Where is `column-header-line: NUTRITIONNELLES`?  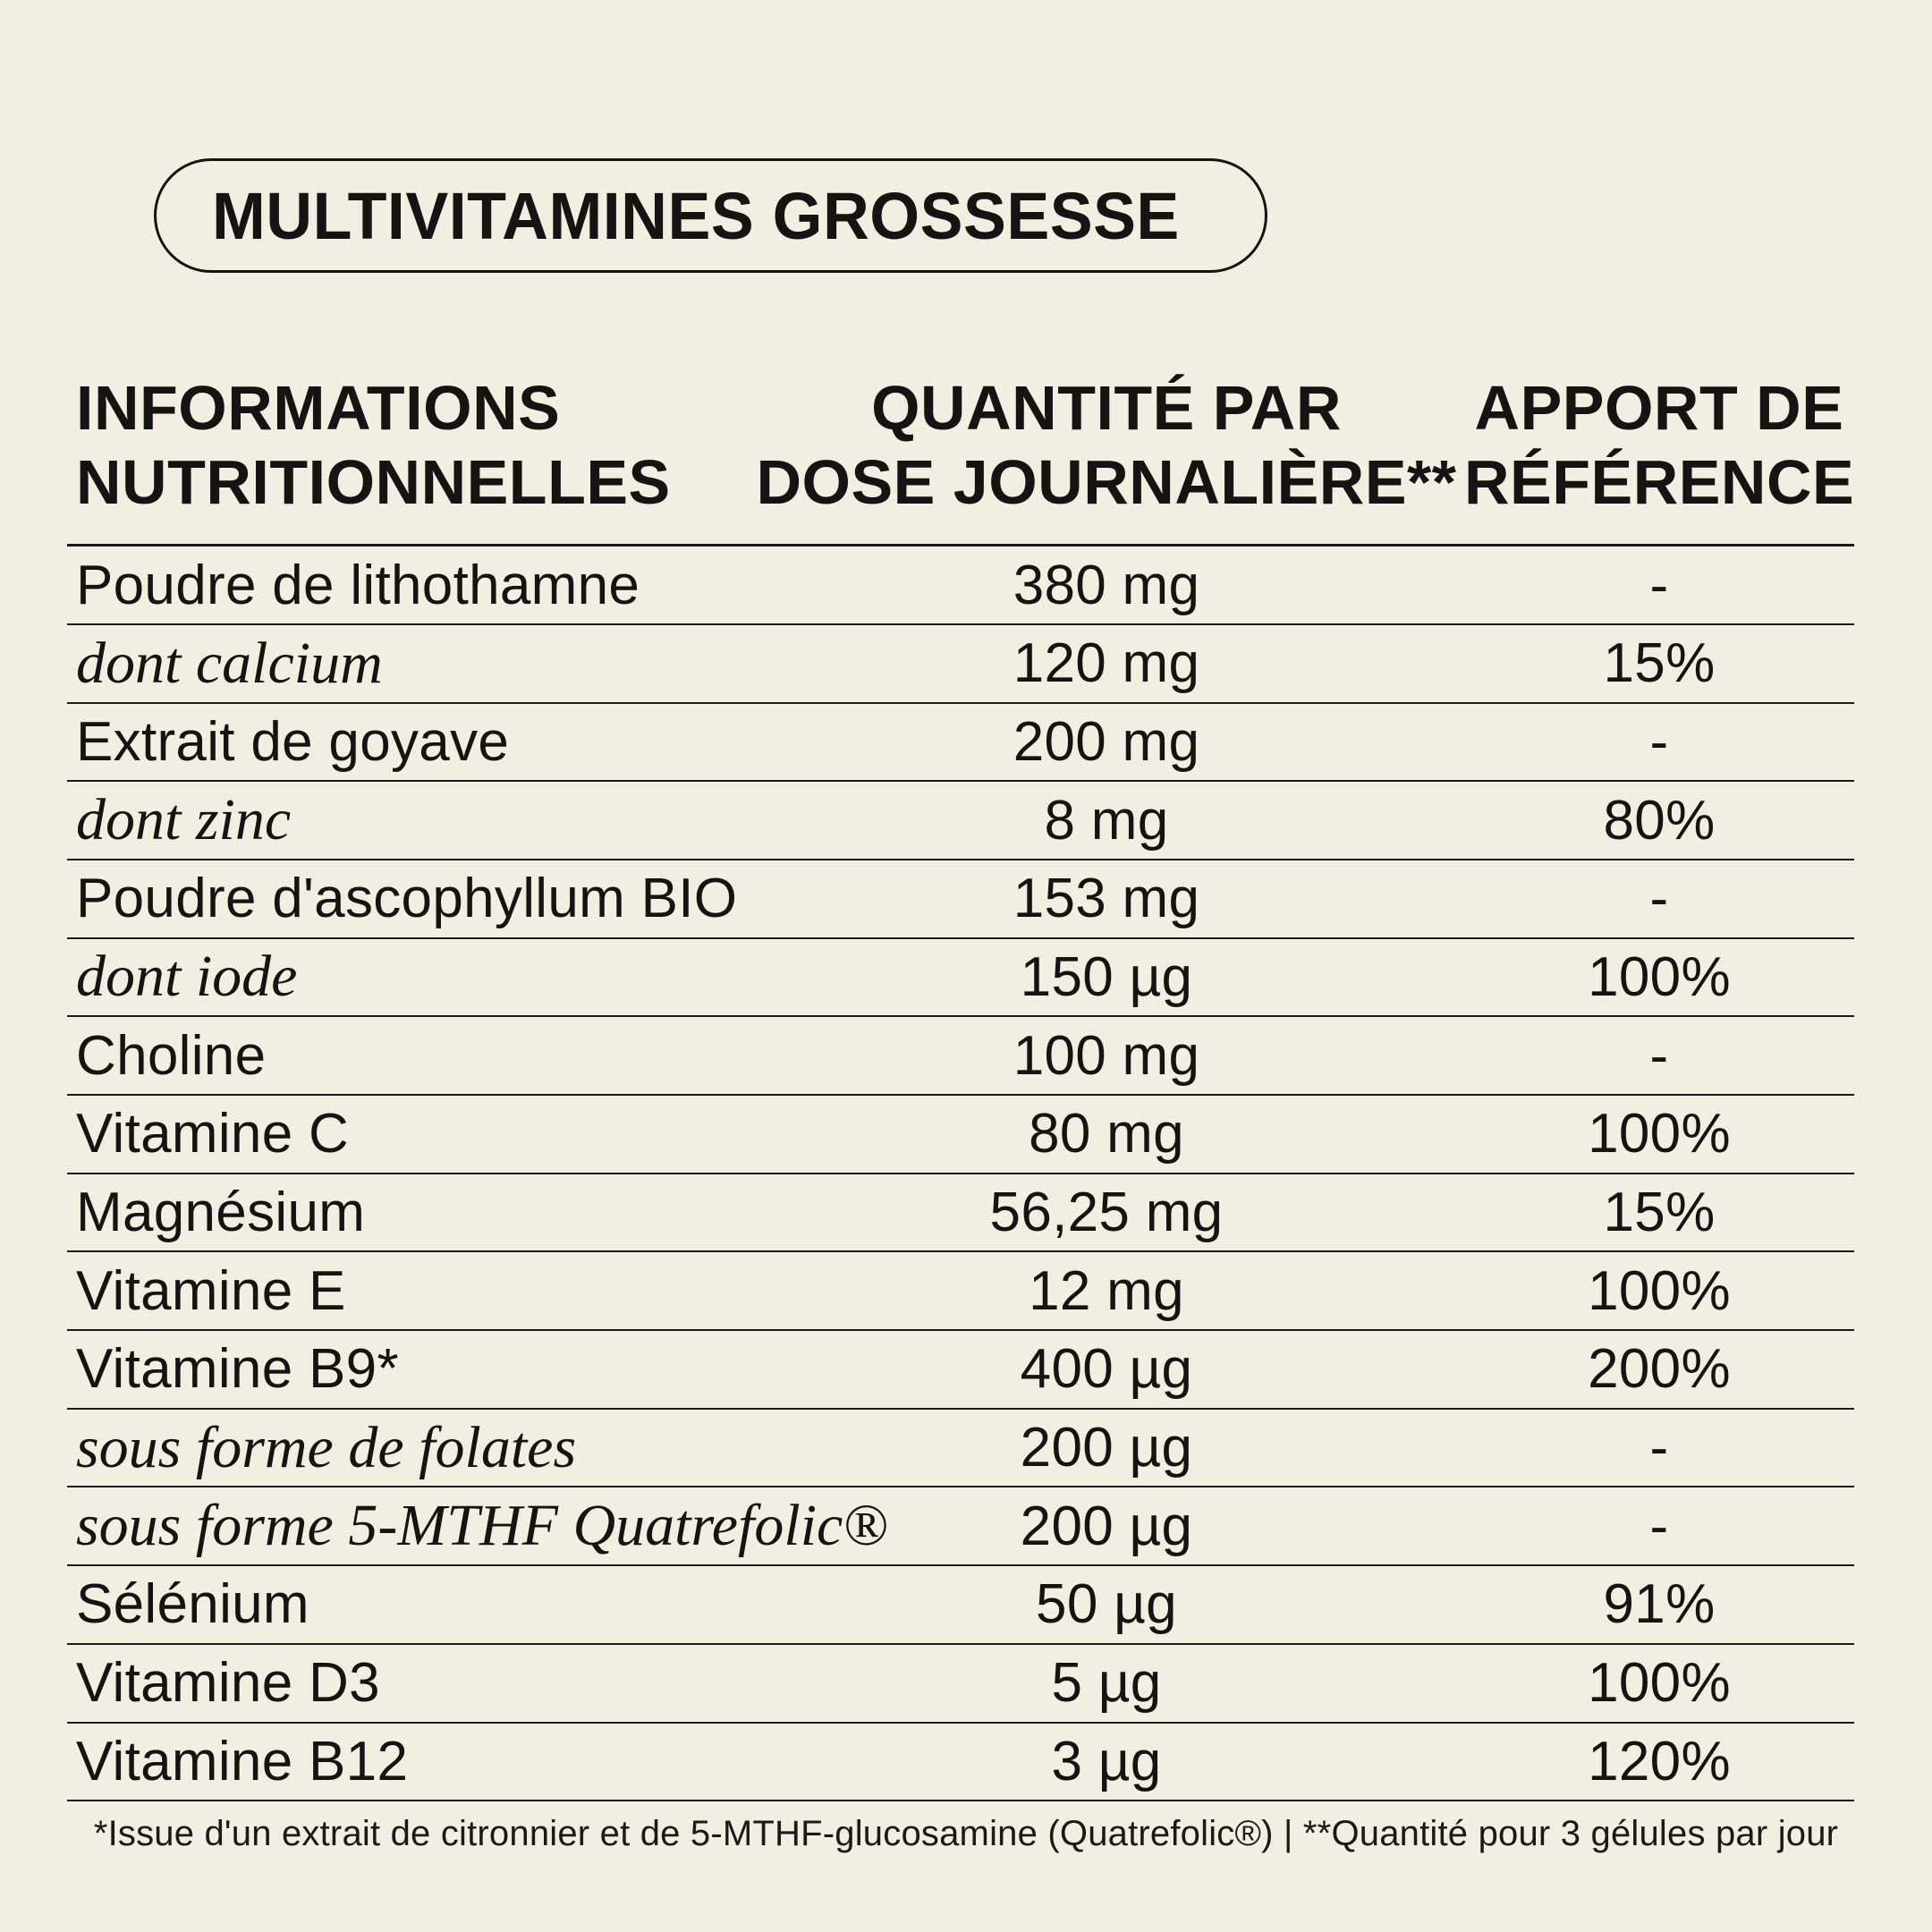 column-header-line: NUTRITIONNELLES is located at coordinates (373, 481).